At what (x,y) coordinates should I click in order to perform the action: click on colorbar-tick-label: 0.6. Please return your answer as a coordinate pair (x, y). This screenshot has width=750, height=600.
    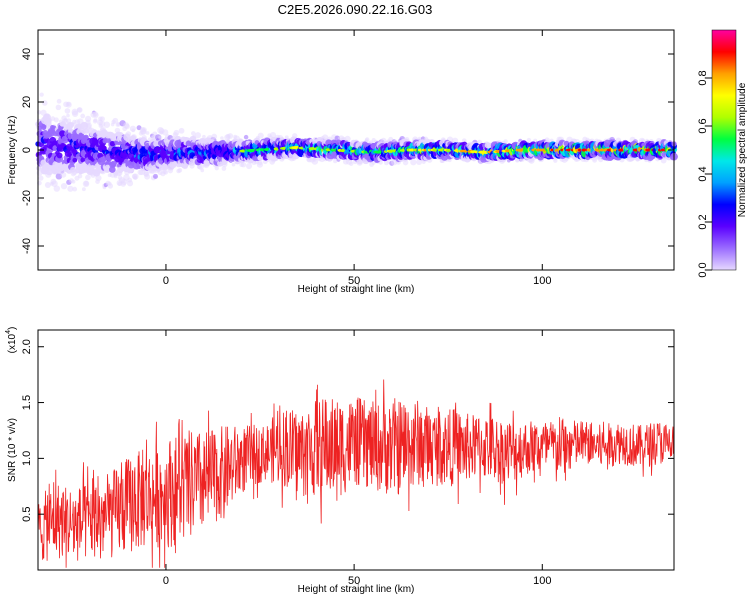
    Looking at the image, I should click on (703, 125).